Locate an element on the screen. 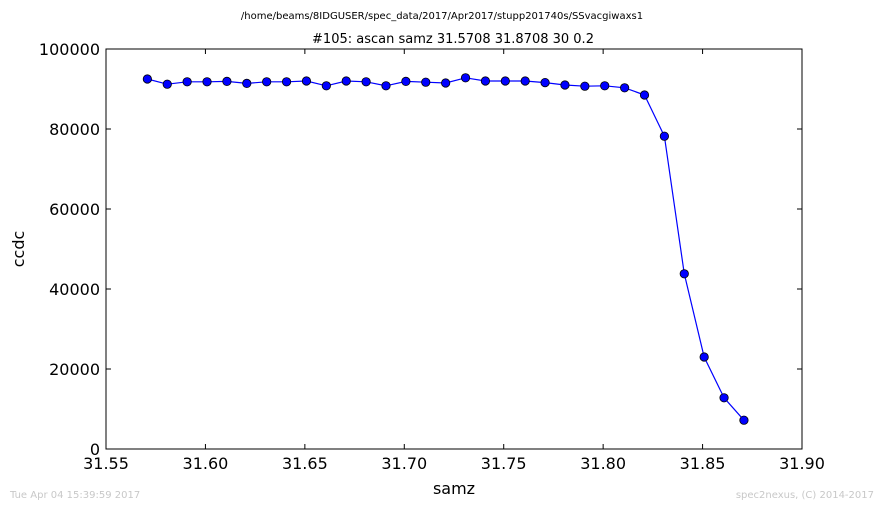 Image resolution: width=884 pixels, height=509 pixels. footer-credit: spec2nexus, (C) 2014-2017 is located at coordinates (805, 495).